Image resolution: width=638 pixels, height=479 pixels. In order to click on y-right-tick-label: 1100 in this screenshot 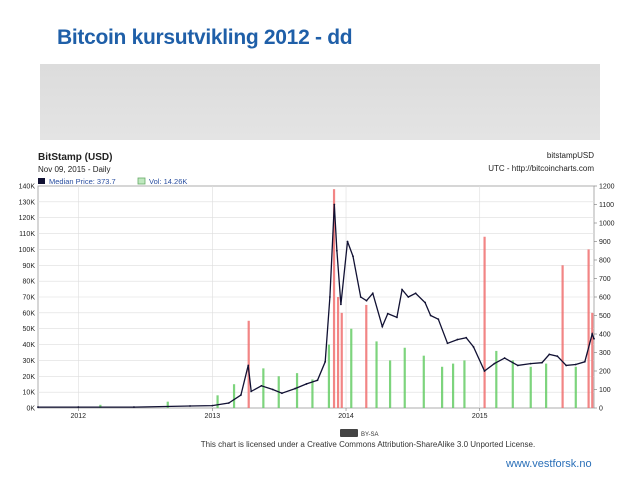, I will do `click(606, 205)`.